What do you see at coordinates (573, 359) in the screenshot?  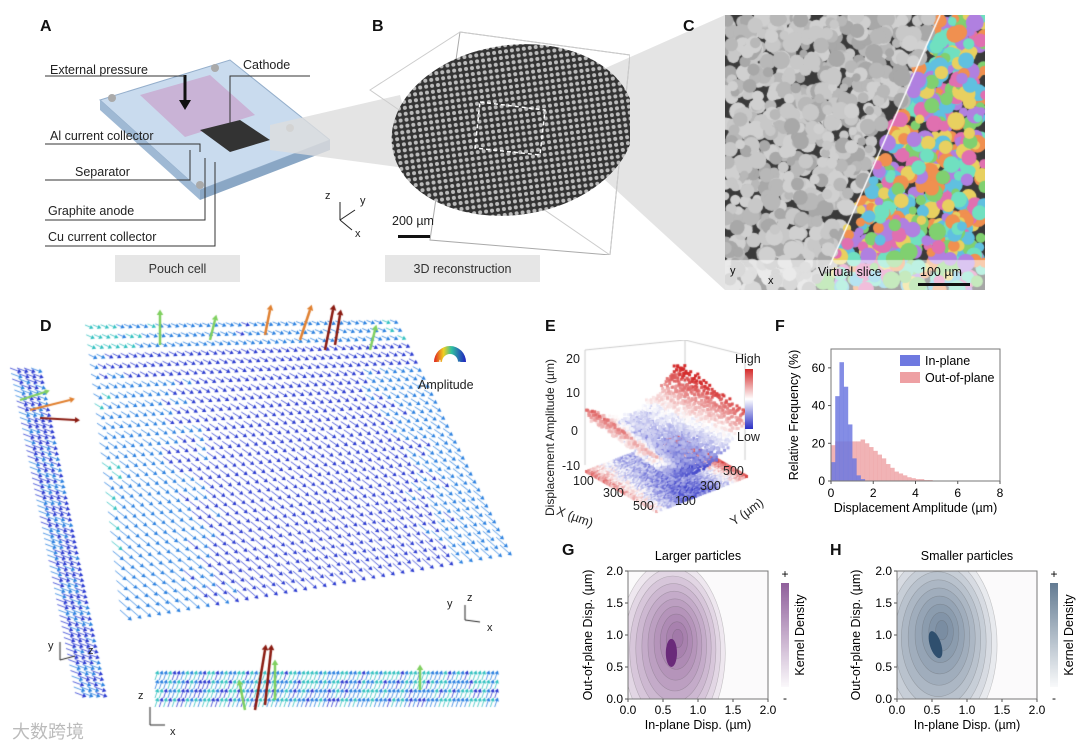 I see `e-ztick: 20` at bounding box center [573, 359].